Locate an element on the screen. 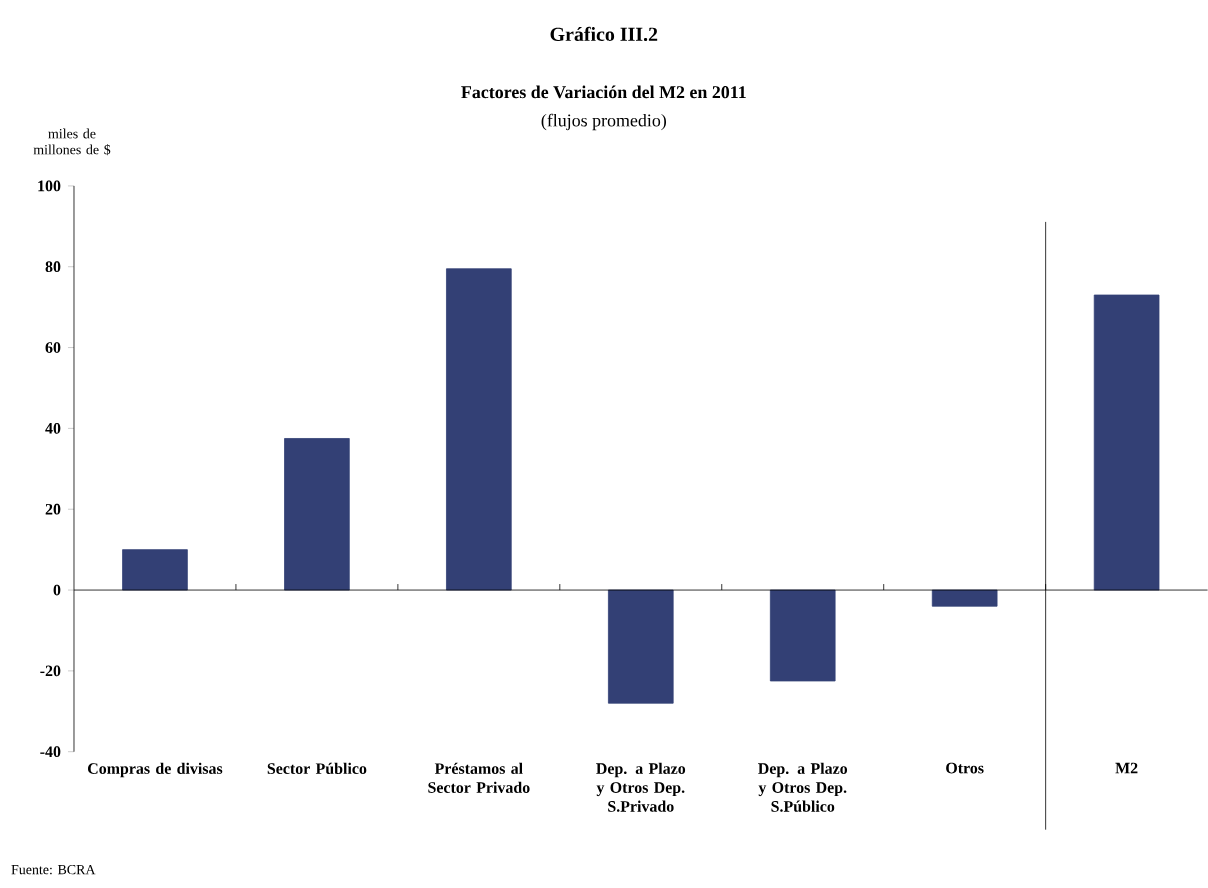 This screenshot has width=1208, height=888. chart-subtitle: Factores de Variación del M2 en 2011 is located at coordinates (603, 92).